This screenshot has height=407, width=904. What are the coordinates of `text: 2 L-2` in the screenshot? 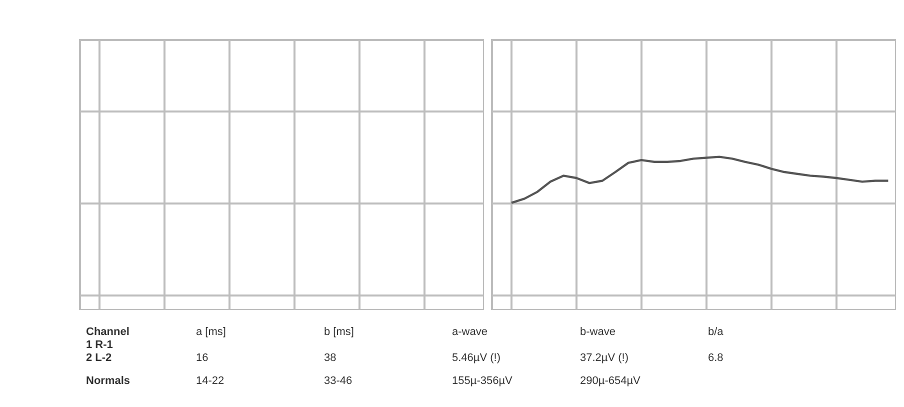 It's located at (99, 358).